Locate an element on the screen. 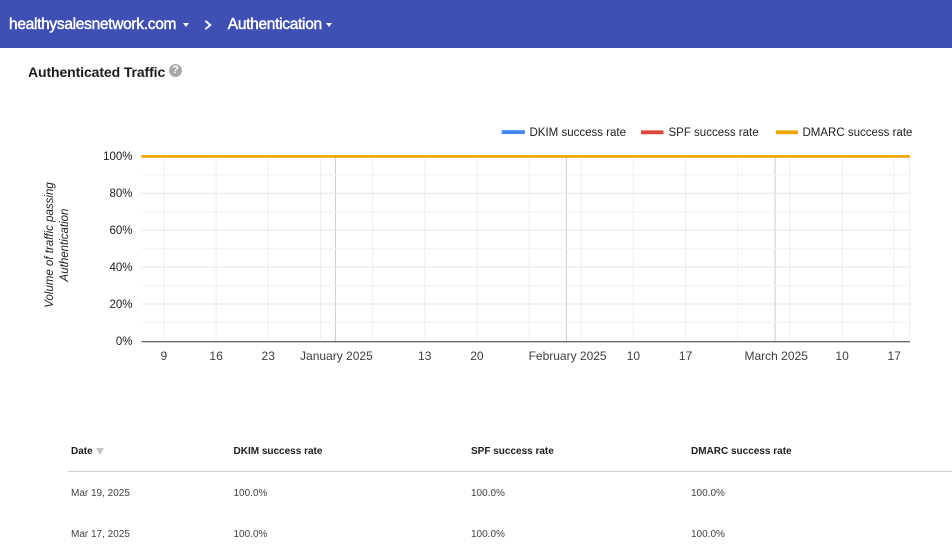 The width and height of the screenshot is (952, 551). svg-text: 16 is located at coordinates (216, 356).